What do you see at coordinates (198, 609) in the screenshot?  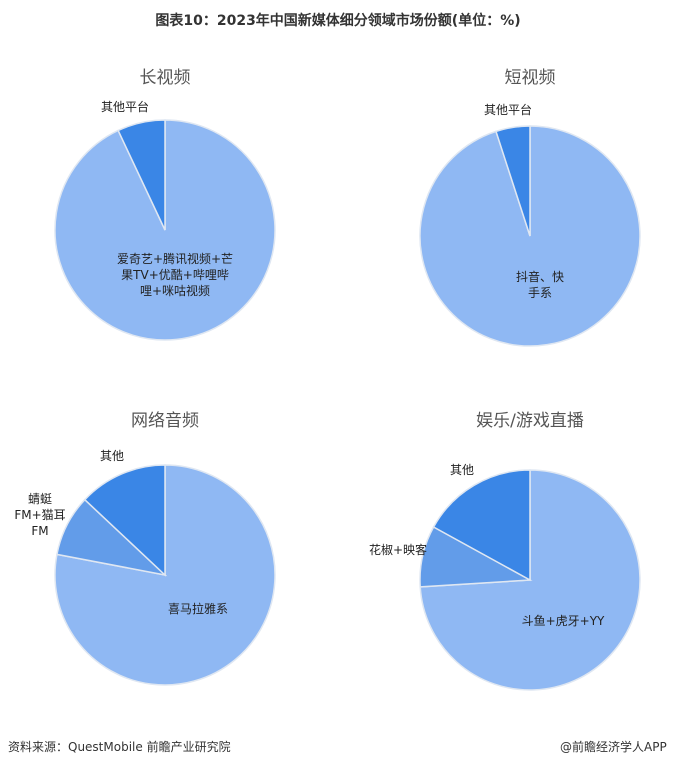 I see `slice-label: 喜马拉雅系` at bounding box center [198, 609].